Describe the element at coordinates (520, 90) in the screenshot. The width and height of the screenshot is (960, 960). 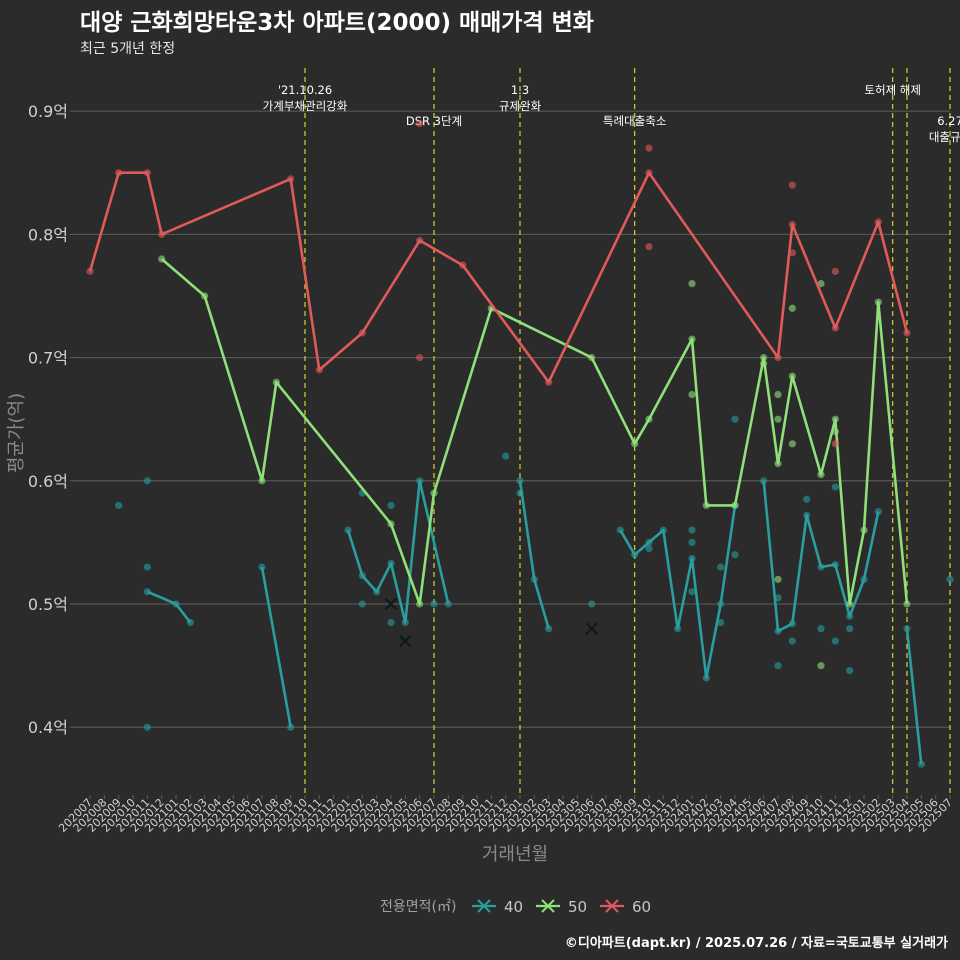
I see `event-annotation: 1.3` at that location.